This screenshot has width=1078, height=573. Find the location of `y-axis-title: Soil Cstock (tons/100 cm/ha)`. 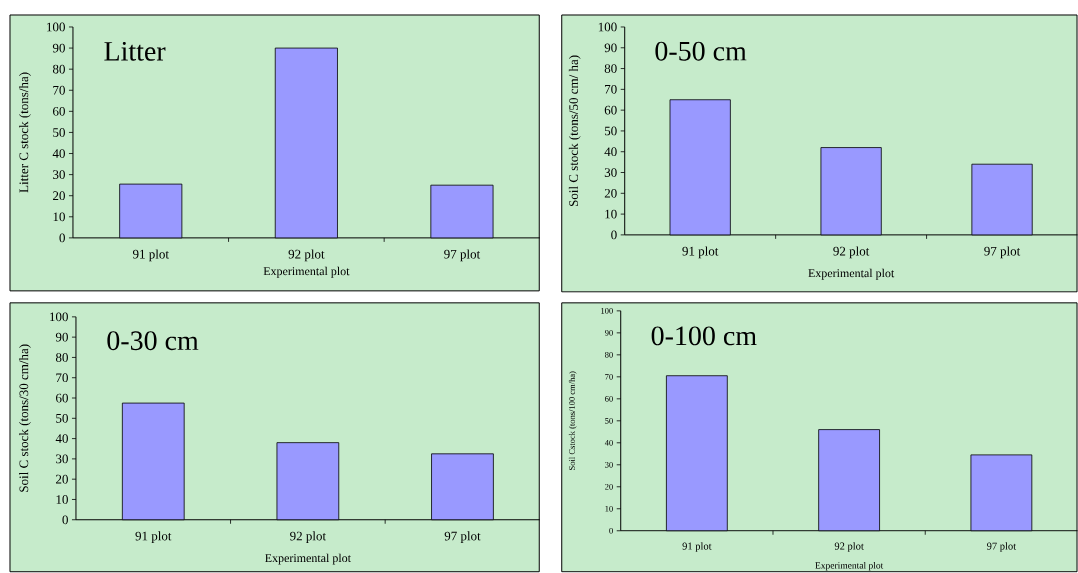

y-axis-title: Soil Cstock (tons/100 cm/ha) is located at coordinates (572, 421).